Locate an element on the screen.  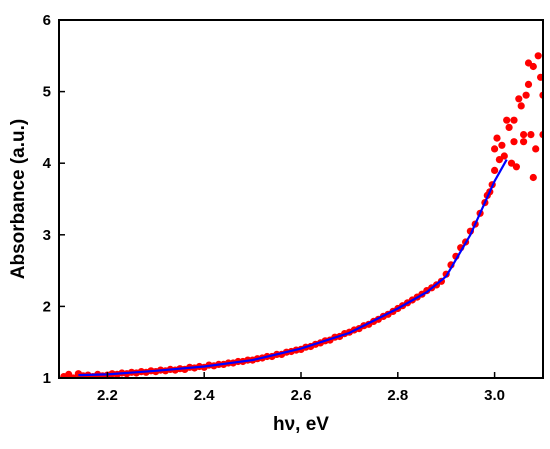
x-tick-label: 3.0 is located at coordinates (494, 395).